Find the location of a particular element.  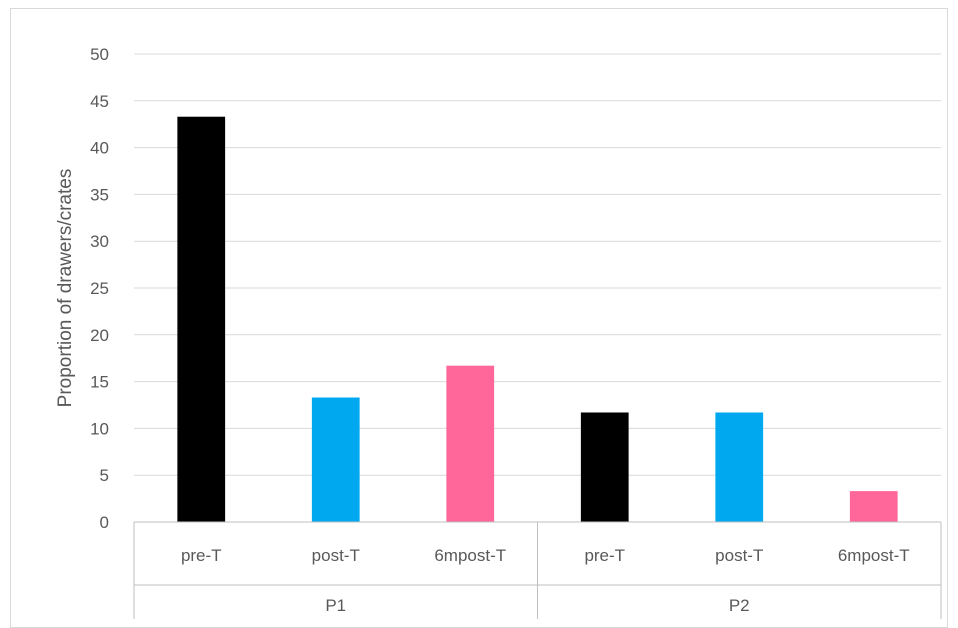

y-tick-label: 25 is located at coordinates (99, 288).